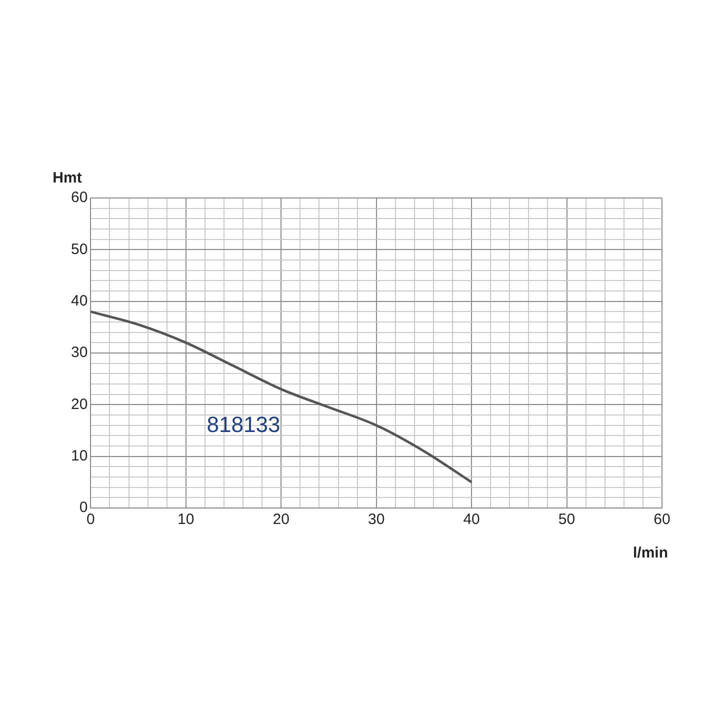 This screenshot has height=720, width=720. I want to click on x-tick-label: 20, so click(281, 519).